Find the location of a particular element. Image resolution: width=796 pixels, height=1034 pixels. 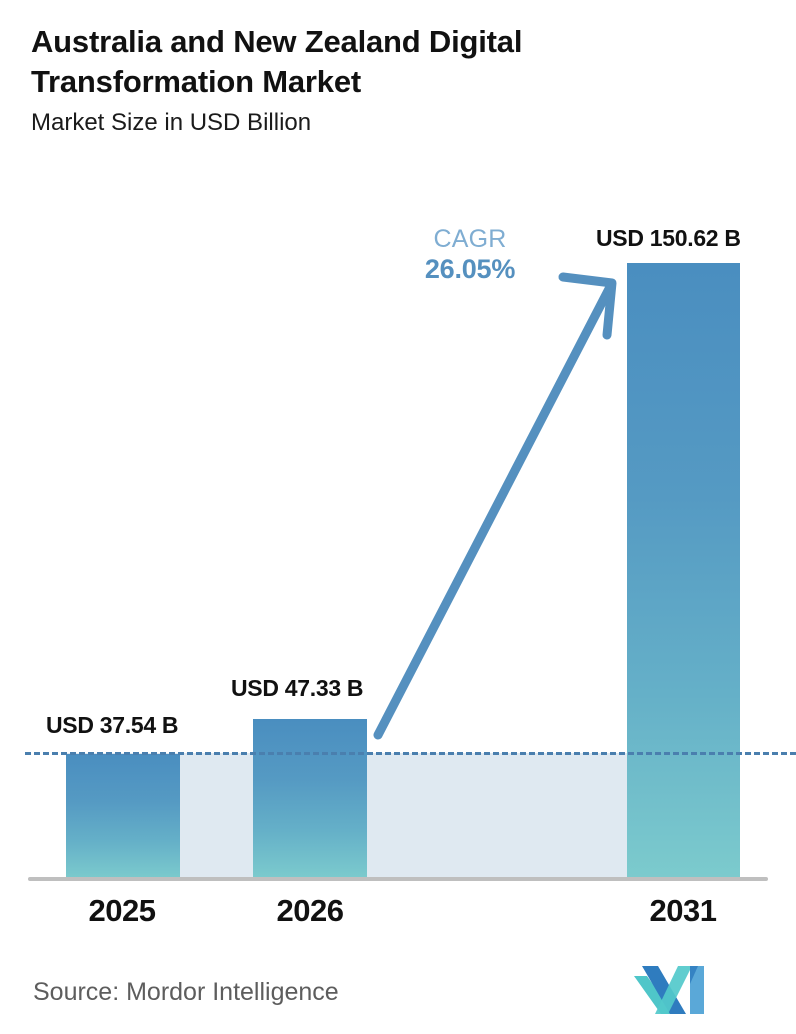

cagr-value: 26.05% is located at coordinates (470, 269).